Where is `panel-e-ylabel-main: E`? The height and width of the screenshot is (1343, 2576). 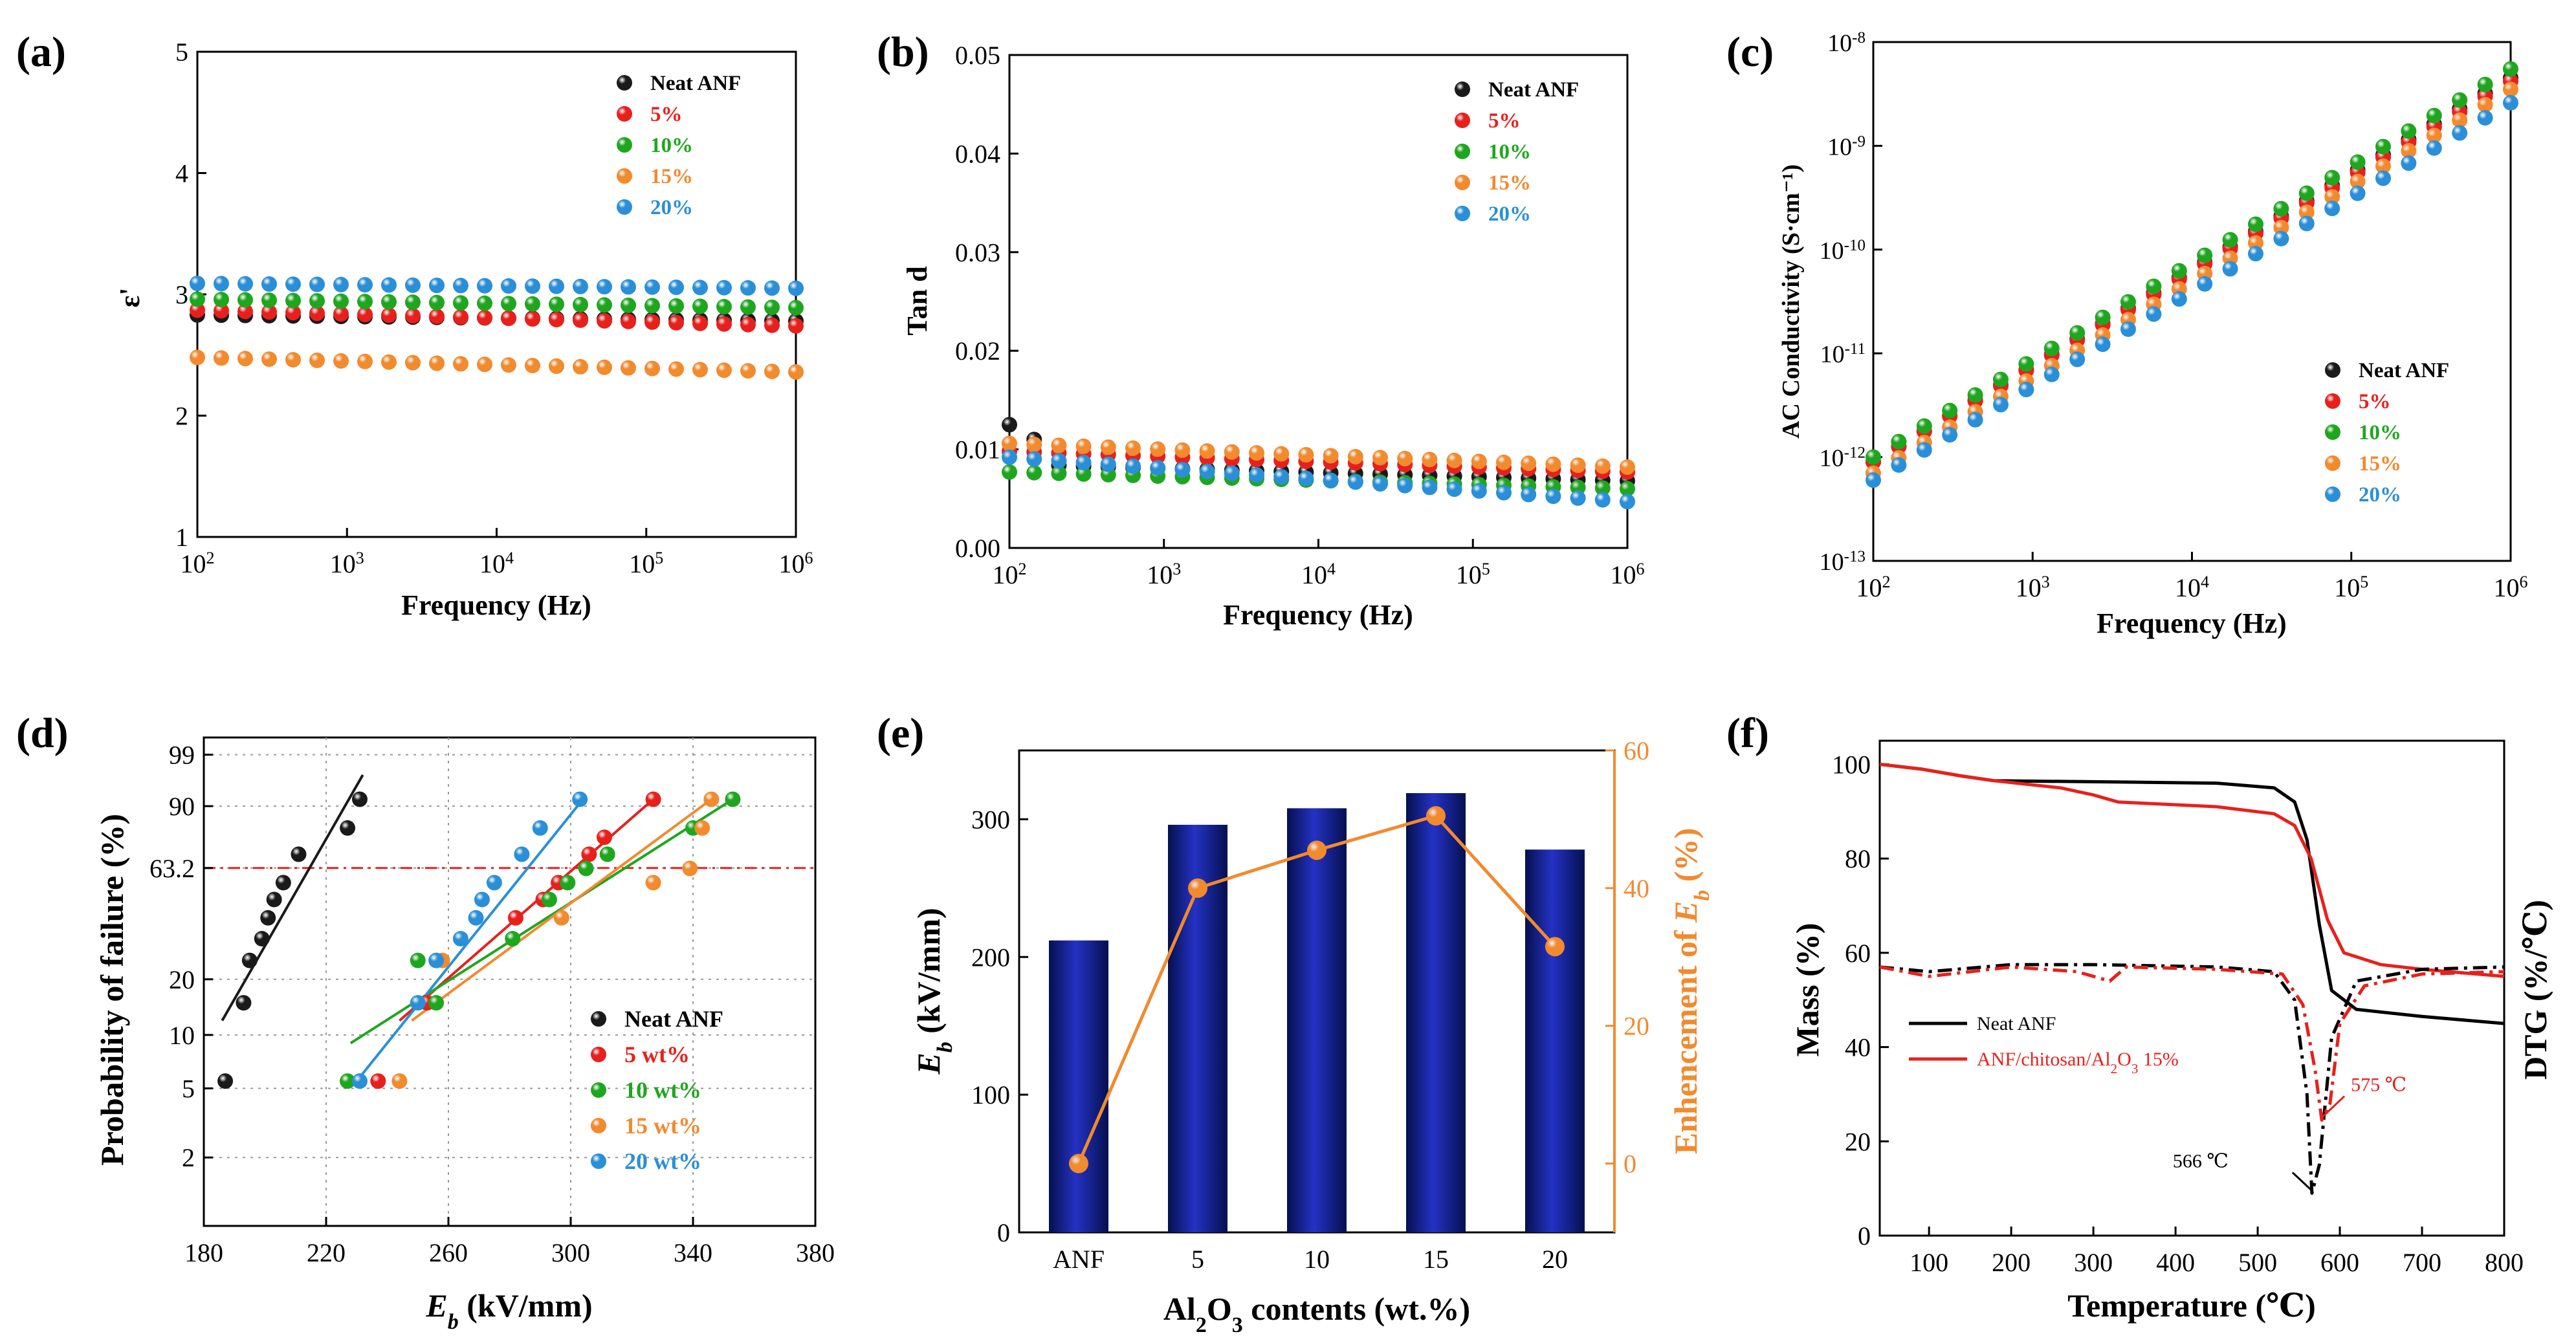
panel-e-ylabel-main: E is located at coordinates (928, 1064).